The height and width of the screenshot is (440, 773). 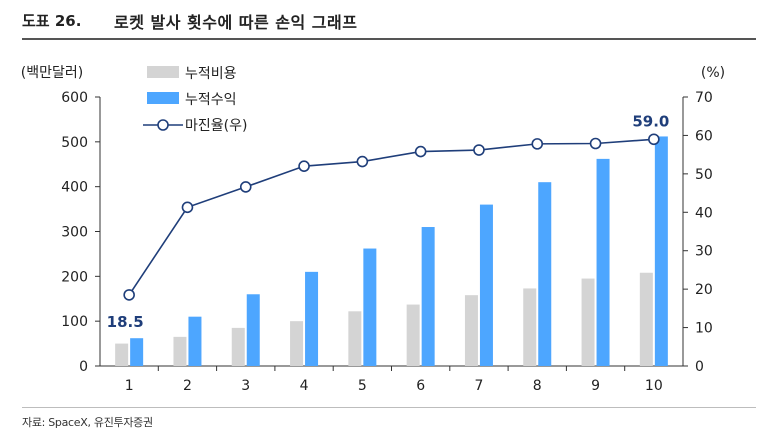 I want to click on figure-header: 도표 26. 로켓 발사 횟수에 따른 손익 그래프, so click(x=386, y=22).